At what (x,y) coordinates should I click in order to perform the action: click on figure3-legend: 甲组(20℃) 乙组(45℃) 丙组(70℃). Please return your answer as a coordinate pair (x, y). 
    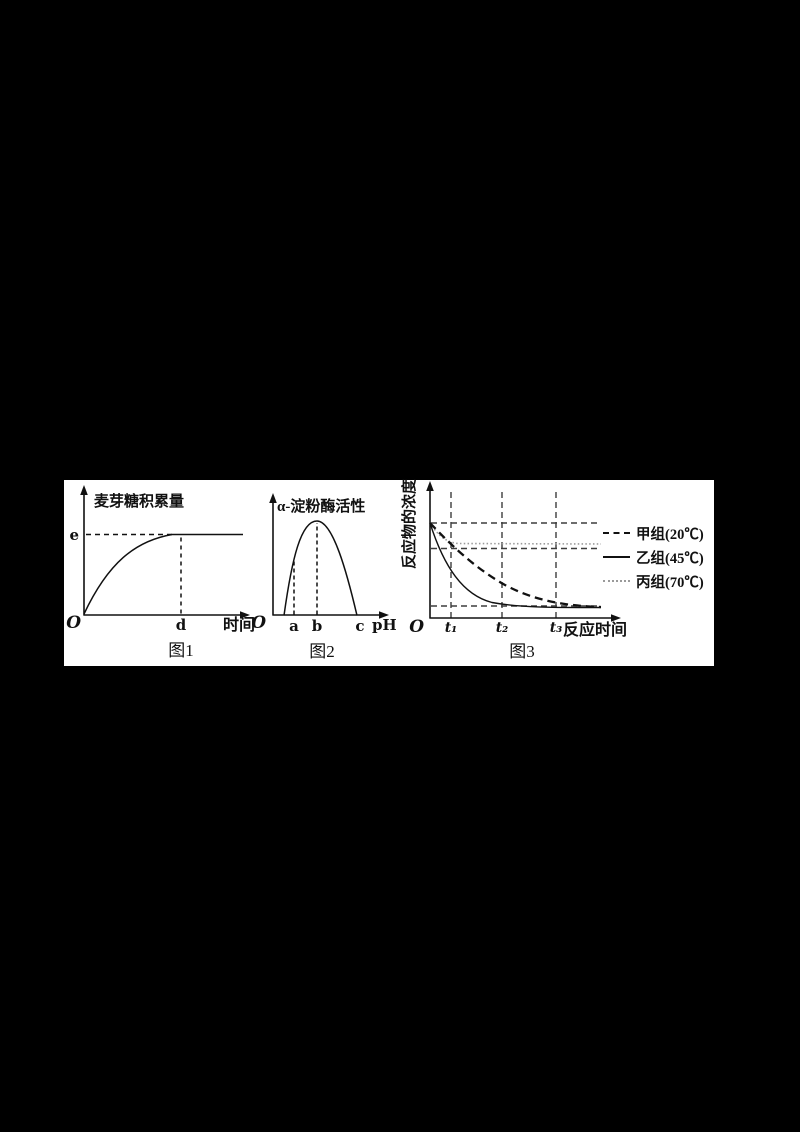
    Looking at the image, I should click on (659, 557).